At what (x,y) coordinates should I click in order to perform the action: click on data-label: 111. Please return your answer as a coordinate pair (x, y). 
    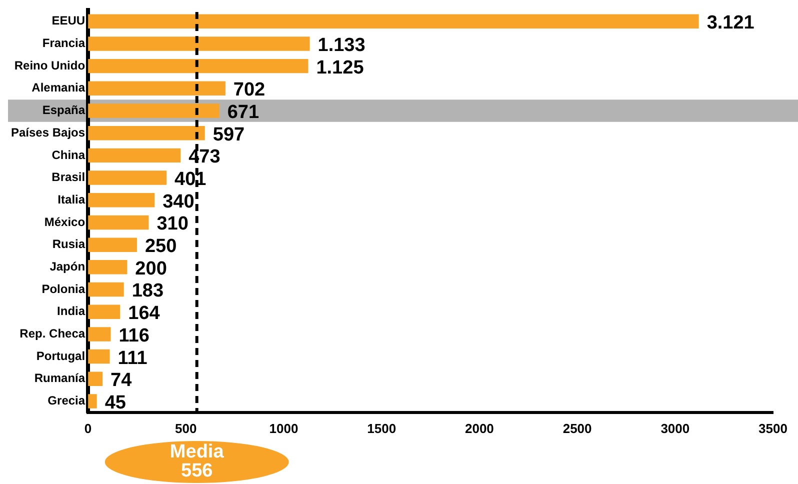
    Looking at the image, I should click on (133, 358).